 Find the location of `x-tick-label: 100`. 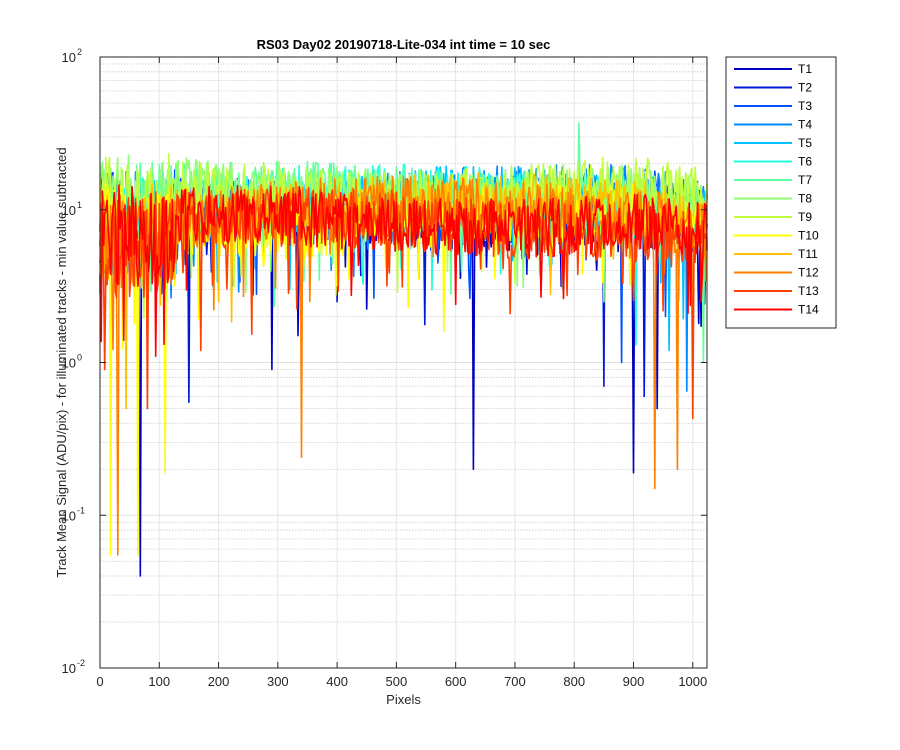

x-tick-label: 100 is located at coordinates (159, 681).